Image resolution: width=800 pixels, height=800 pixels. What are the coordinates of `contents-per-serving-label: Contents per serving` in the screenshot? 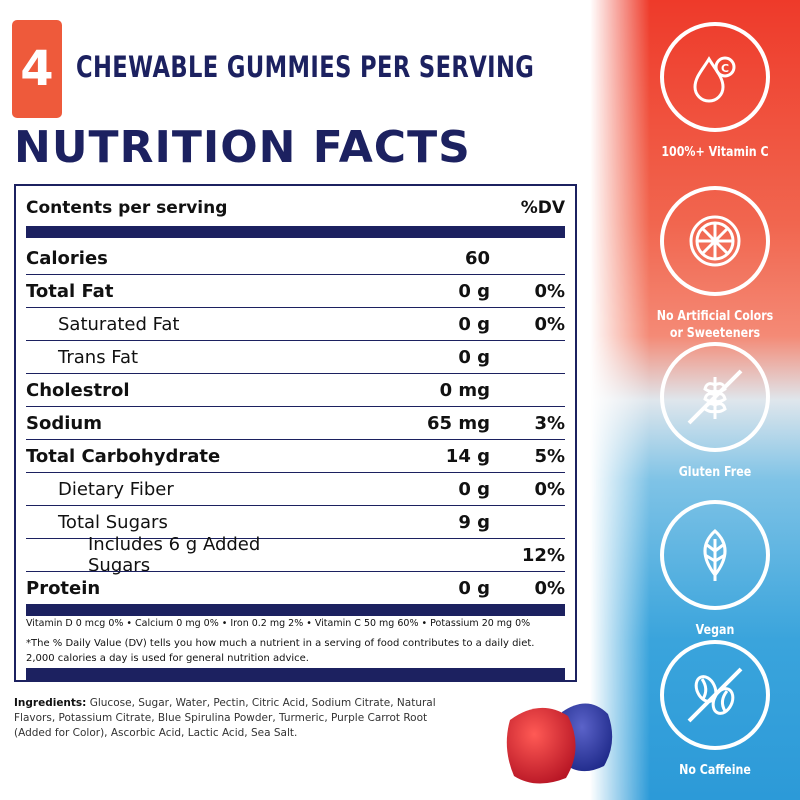 It's located at (127, 208).